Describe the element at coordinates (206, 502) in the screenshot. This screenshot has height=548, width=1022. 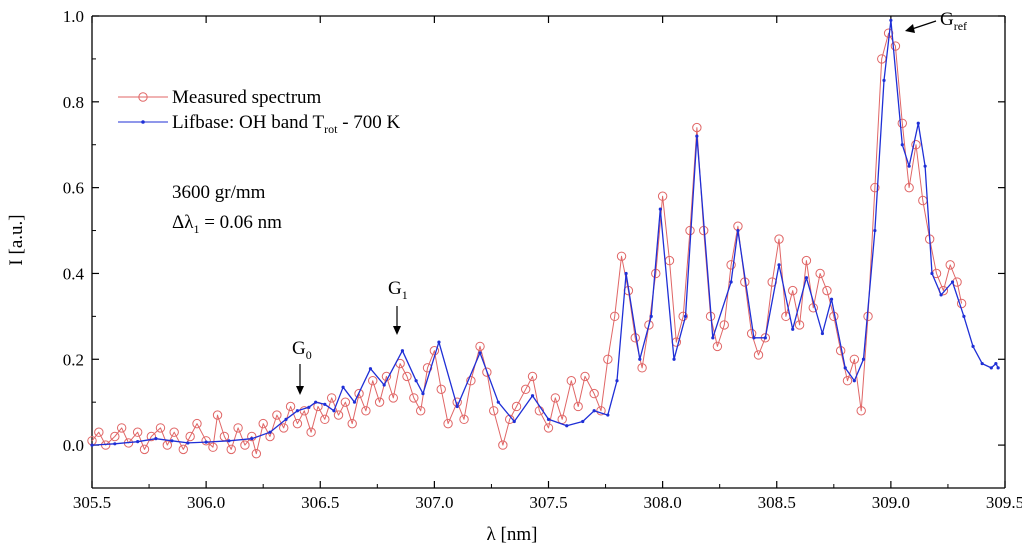
I see `x-tick-label: 306.0` at that location.